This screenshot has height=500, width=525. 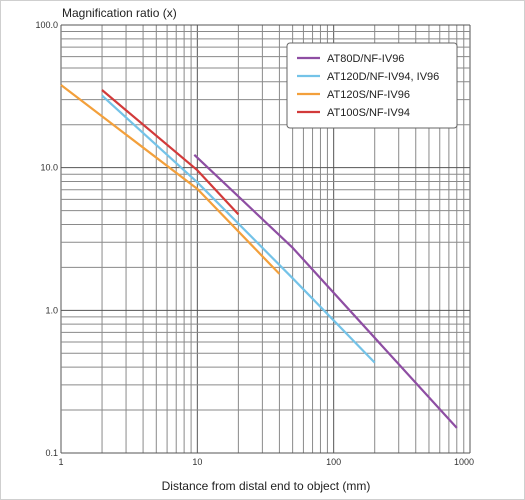 What do you see at coordinates (51, 453) in the screenshot?
I see `y-tick-label: 0.1` at bounding box center [51, 453].